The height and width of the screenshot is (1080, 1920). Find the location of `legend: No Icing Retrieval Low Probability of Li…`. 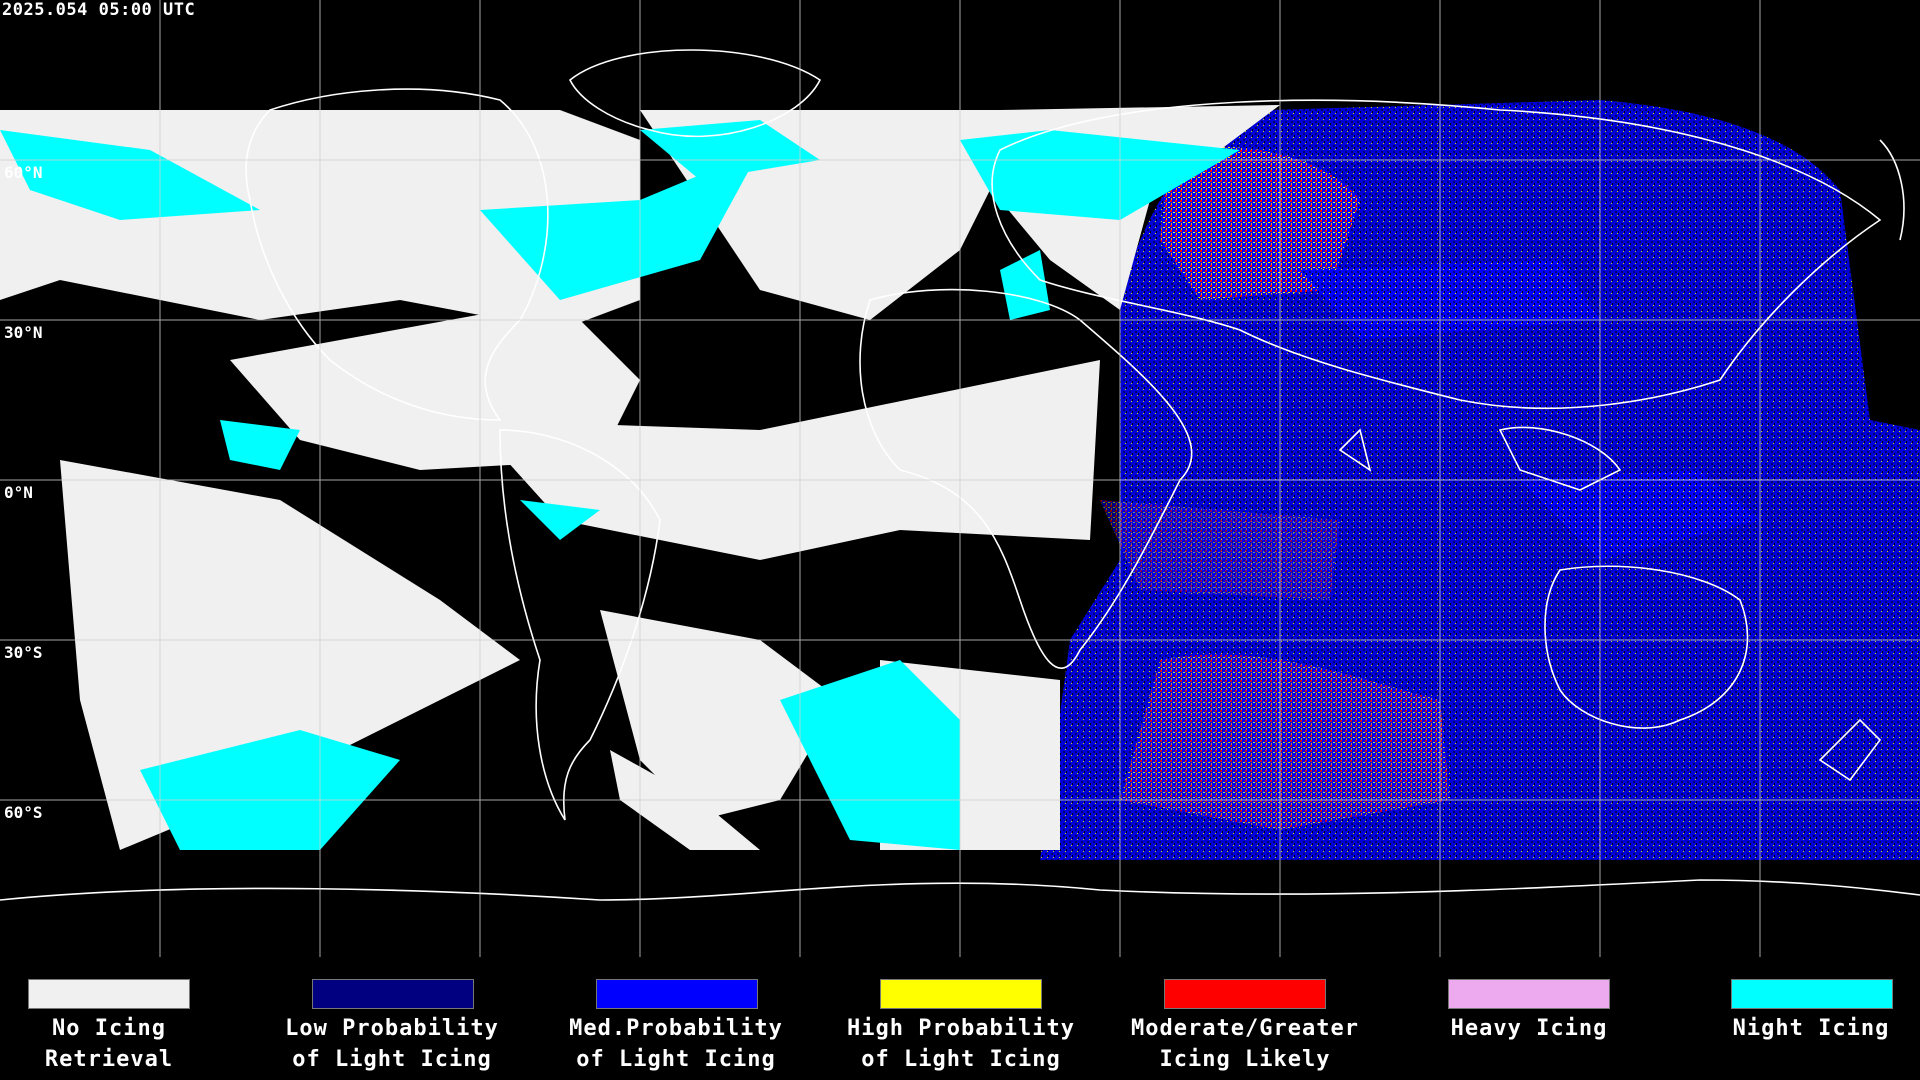

legend: No Icing Retrieval Low Probability of Li… is located at coordinates (960, 1018).